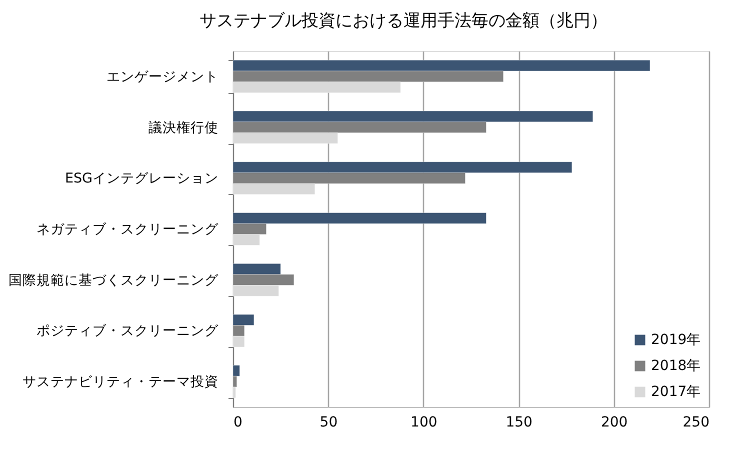 The width and height of the screenshot is (753, 450). I want to click on y-tick-label: 議決権行使, so click(183, 128).